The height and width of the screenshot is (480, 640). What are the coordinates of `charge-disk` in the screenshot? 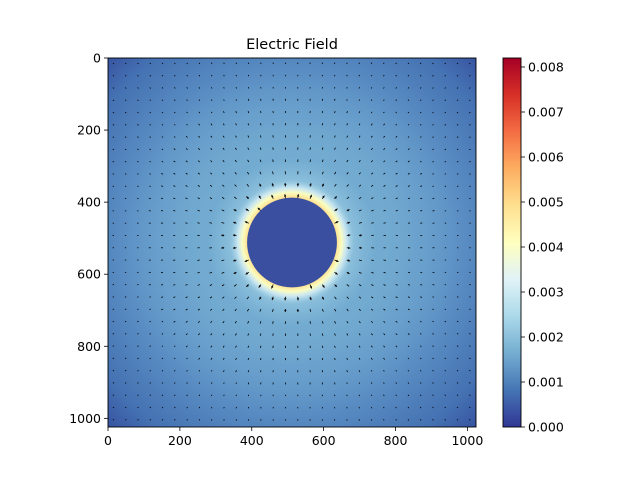 It's located at (292, 242).